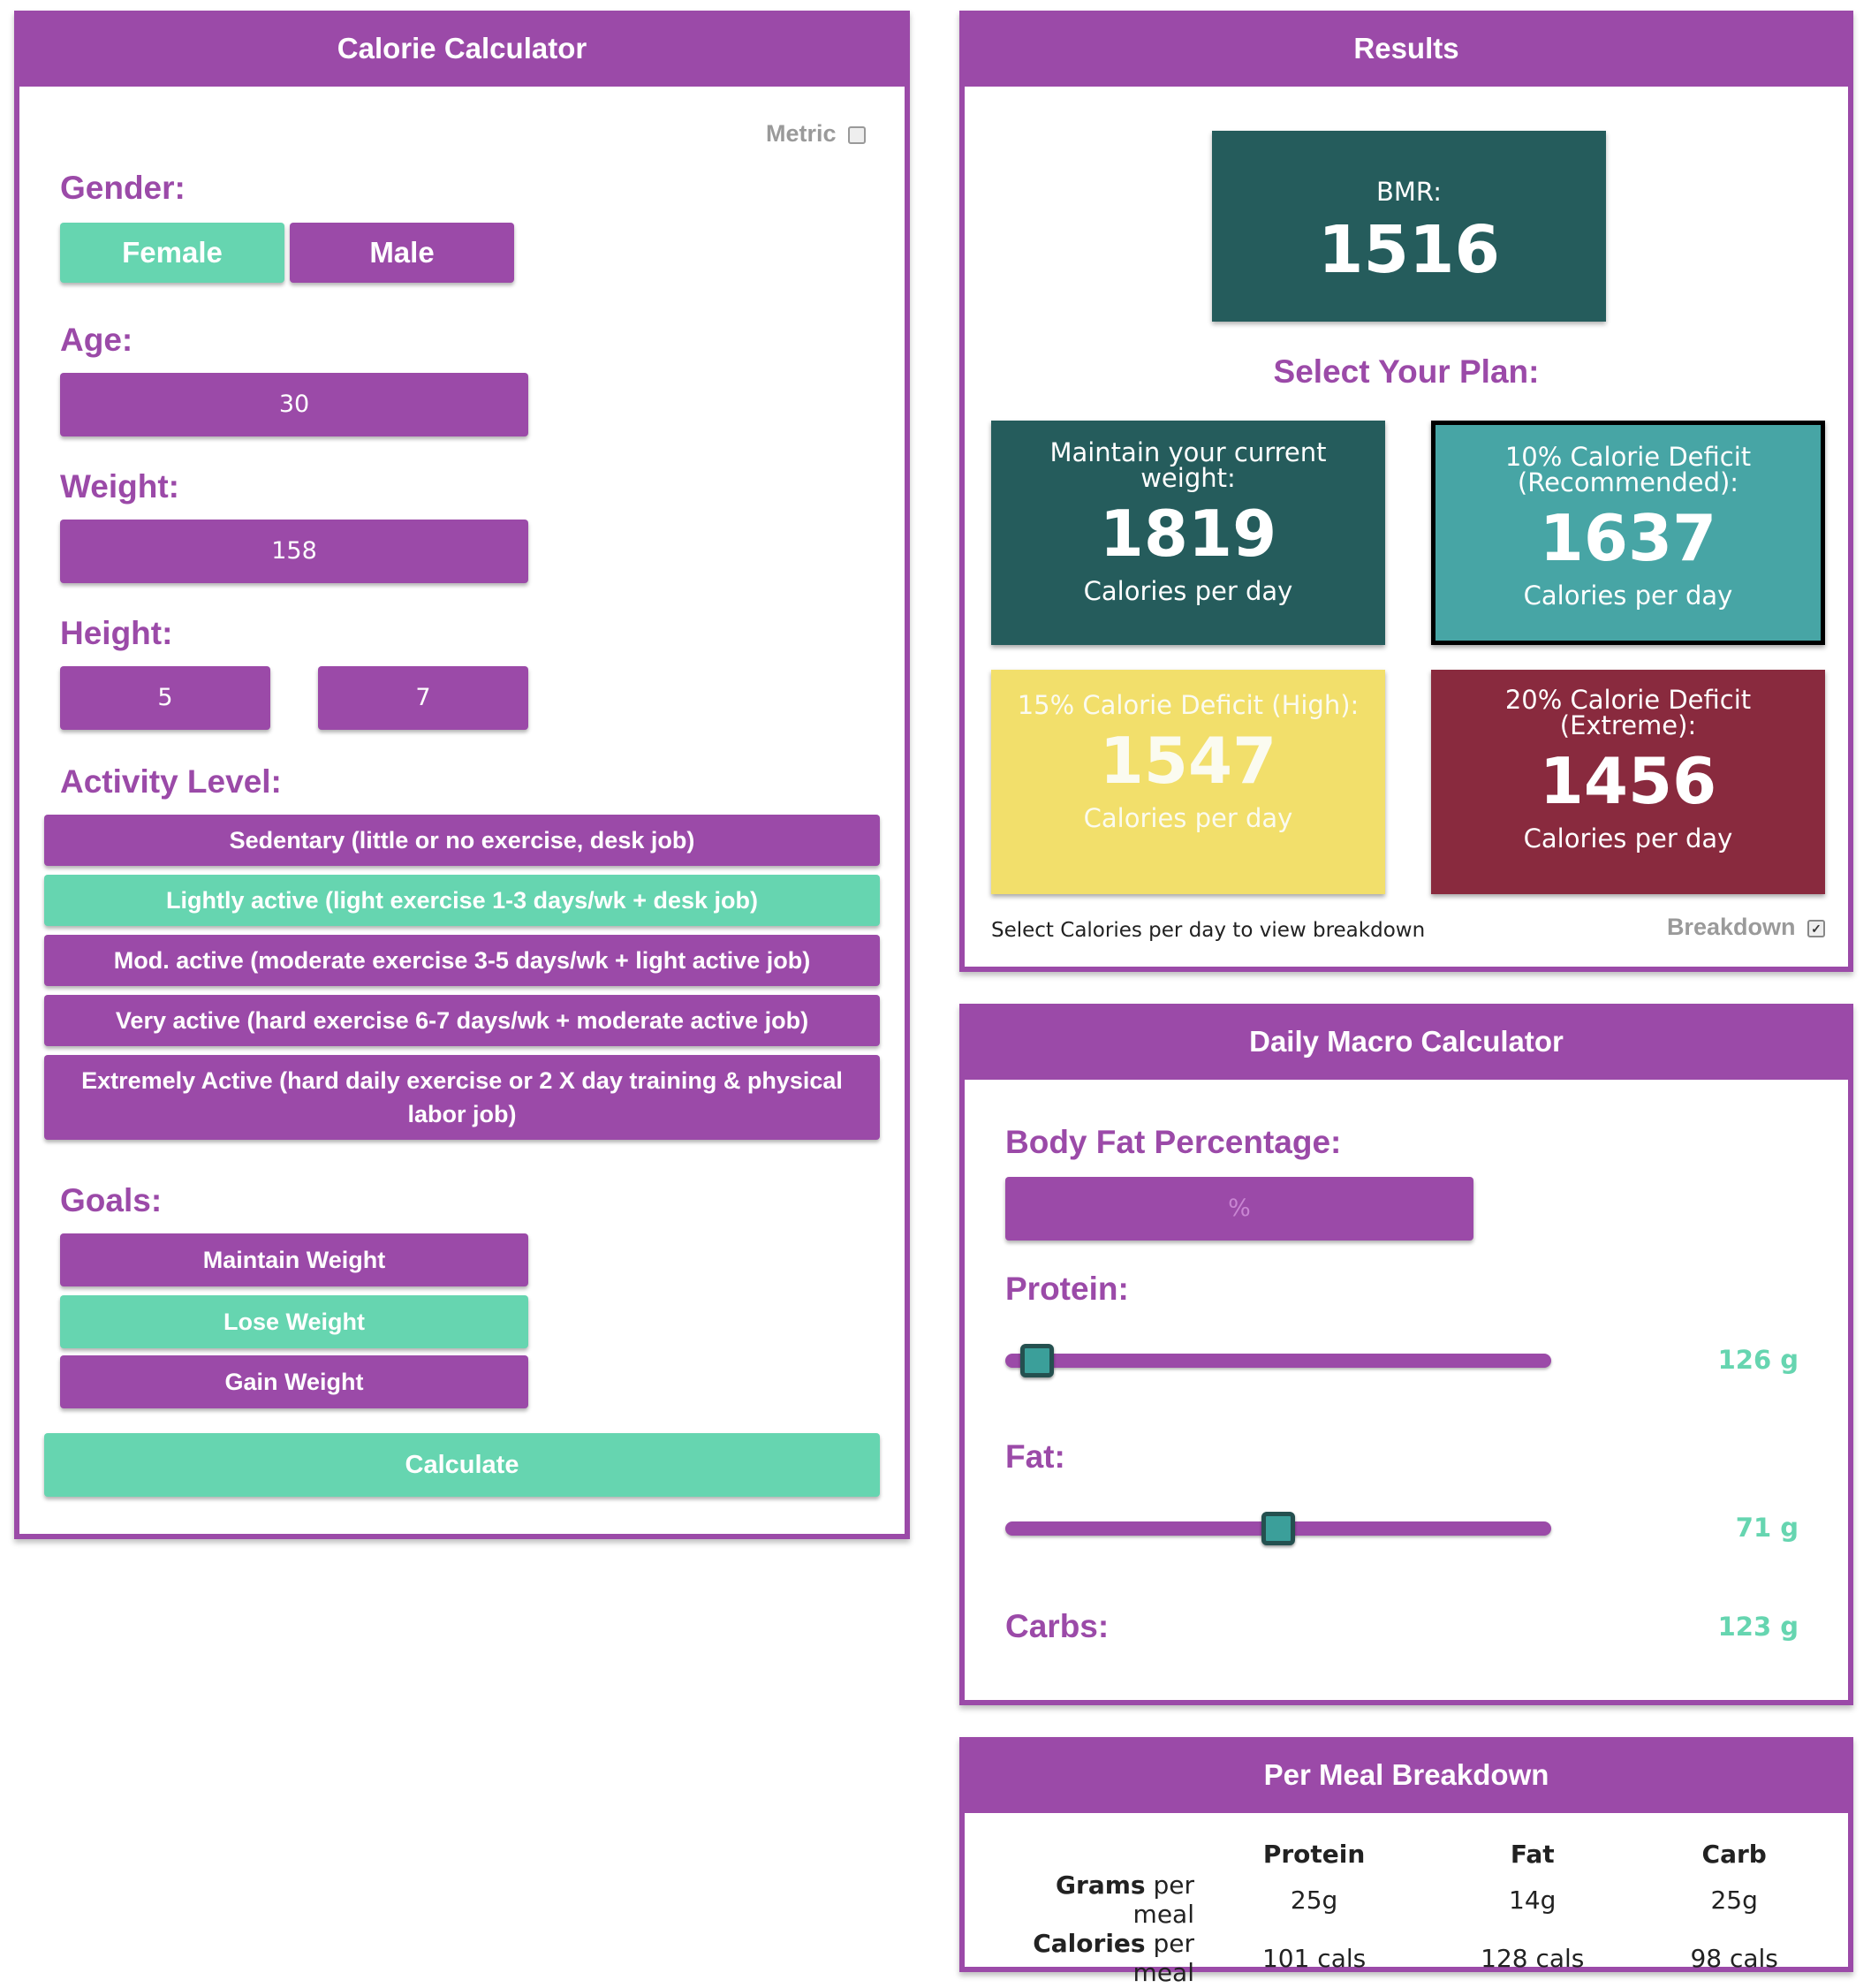 The height and width of the screenshot is (1988, 1871). Describe the element at coordinates (402, 253) in the screenshot. I see `gender-male-button: Male` at that location.